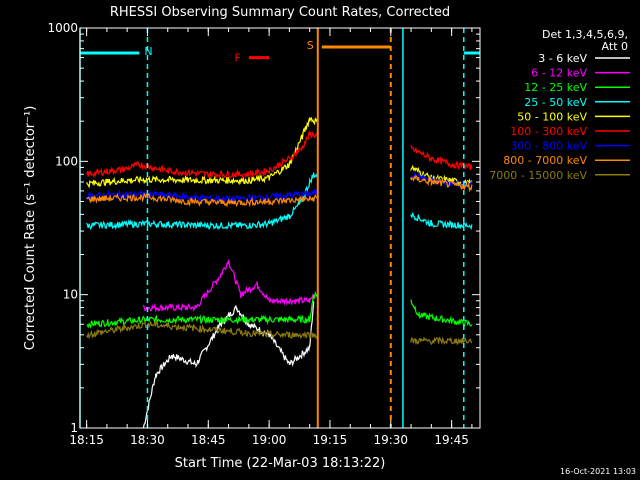 This screenshot has width=640, height=480. I want to click on legend-item-label: 300 - 800 keV, so click(548, 146).